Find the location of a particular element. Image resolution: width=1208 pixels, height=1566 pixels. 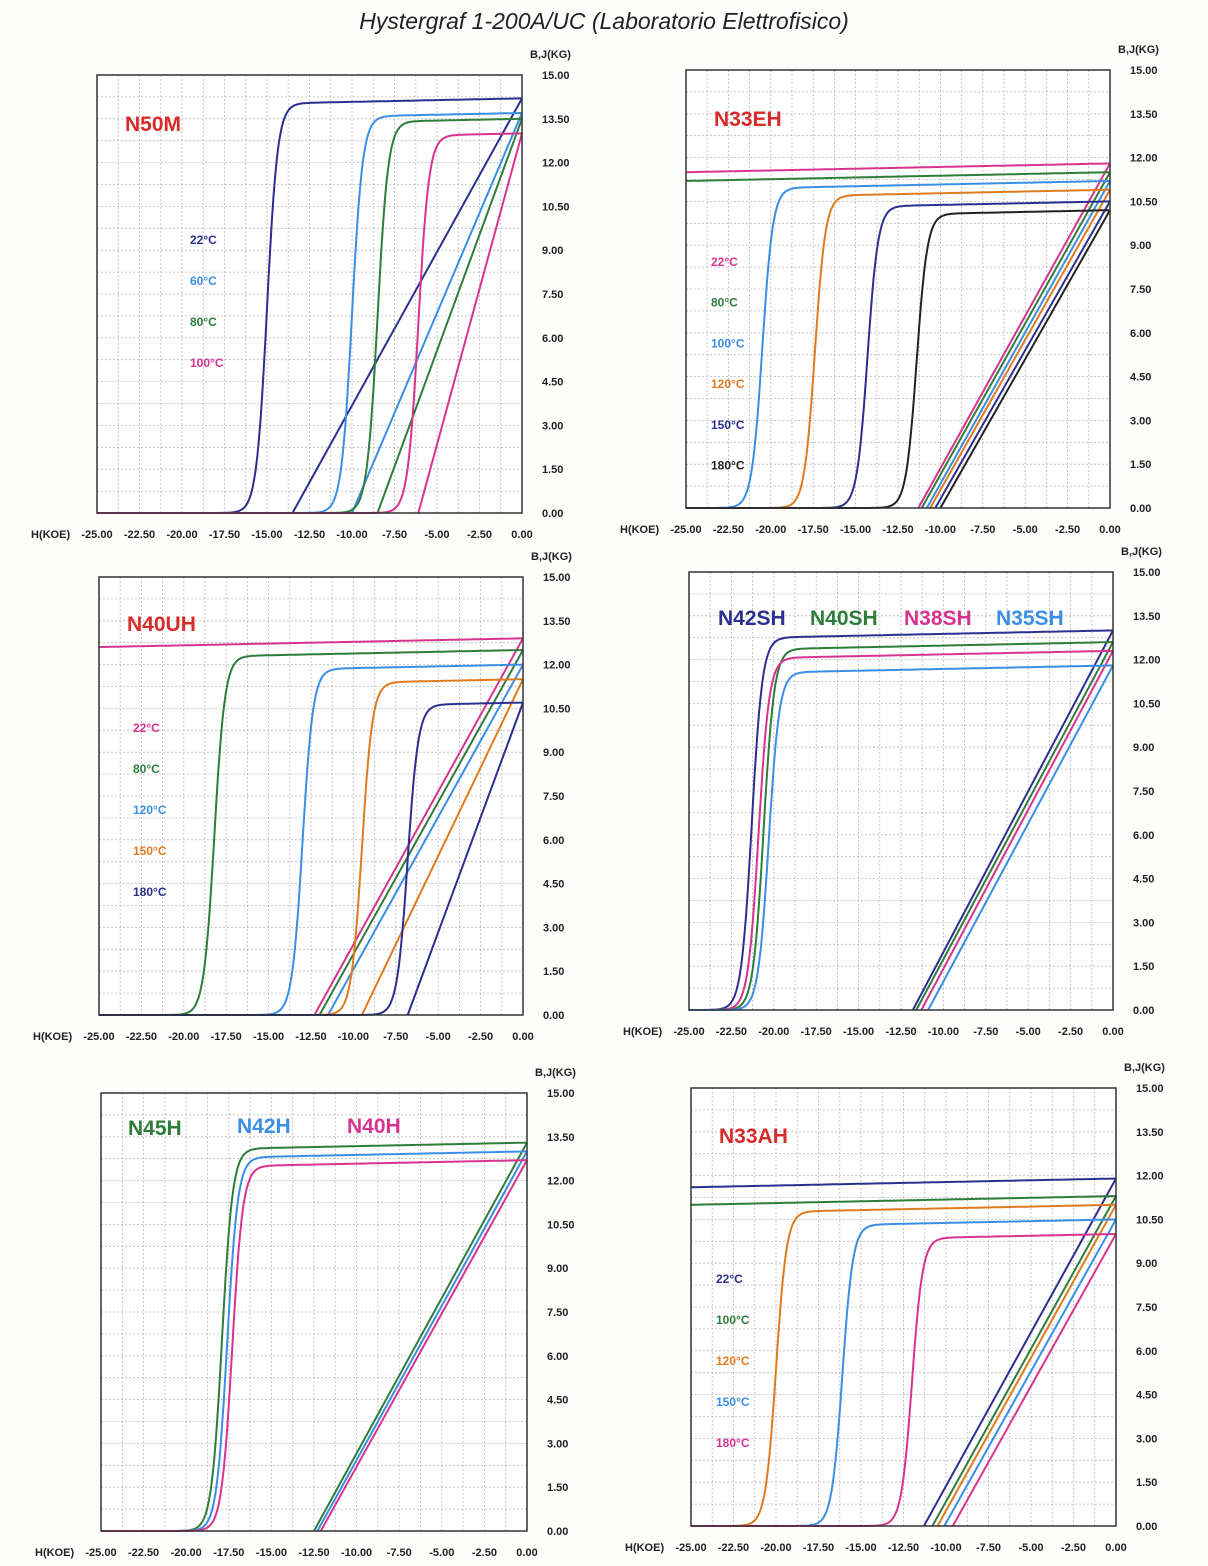

grade-label: N38SH is located at coordinates (938, 618).